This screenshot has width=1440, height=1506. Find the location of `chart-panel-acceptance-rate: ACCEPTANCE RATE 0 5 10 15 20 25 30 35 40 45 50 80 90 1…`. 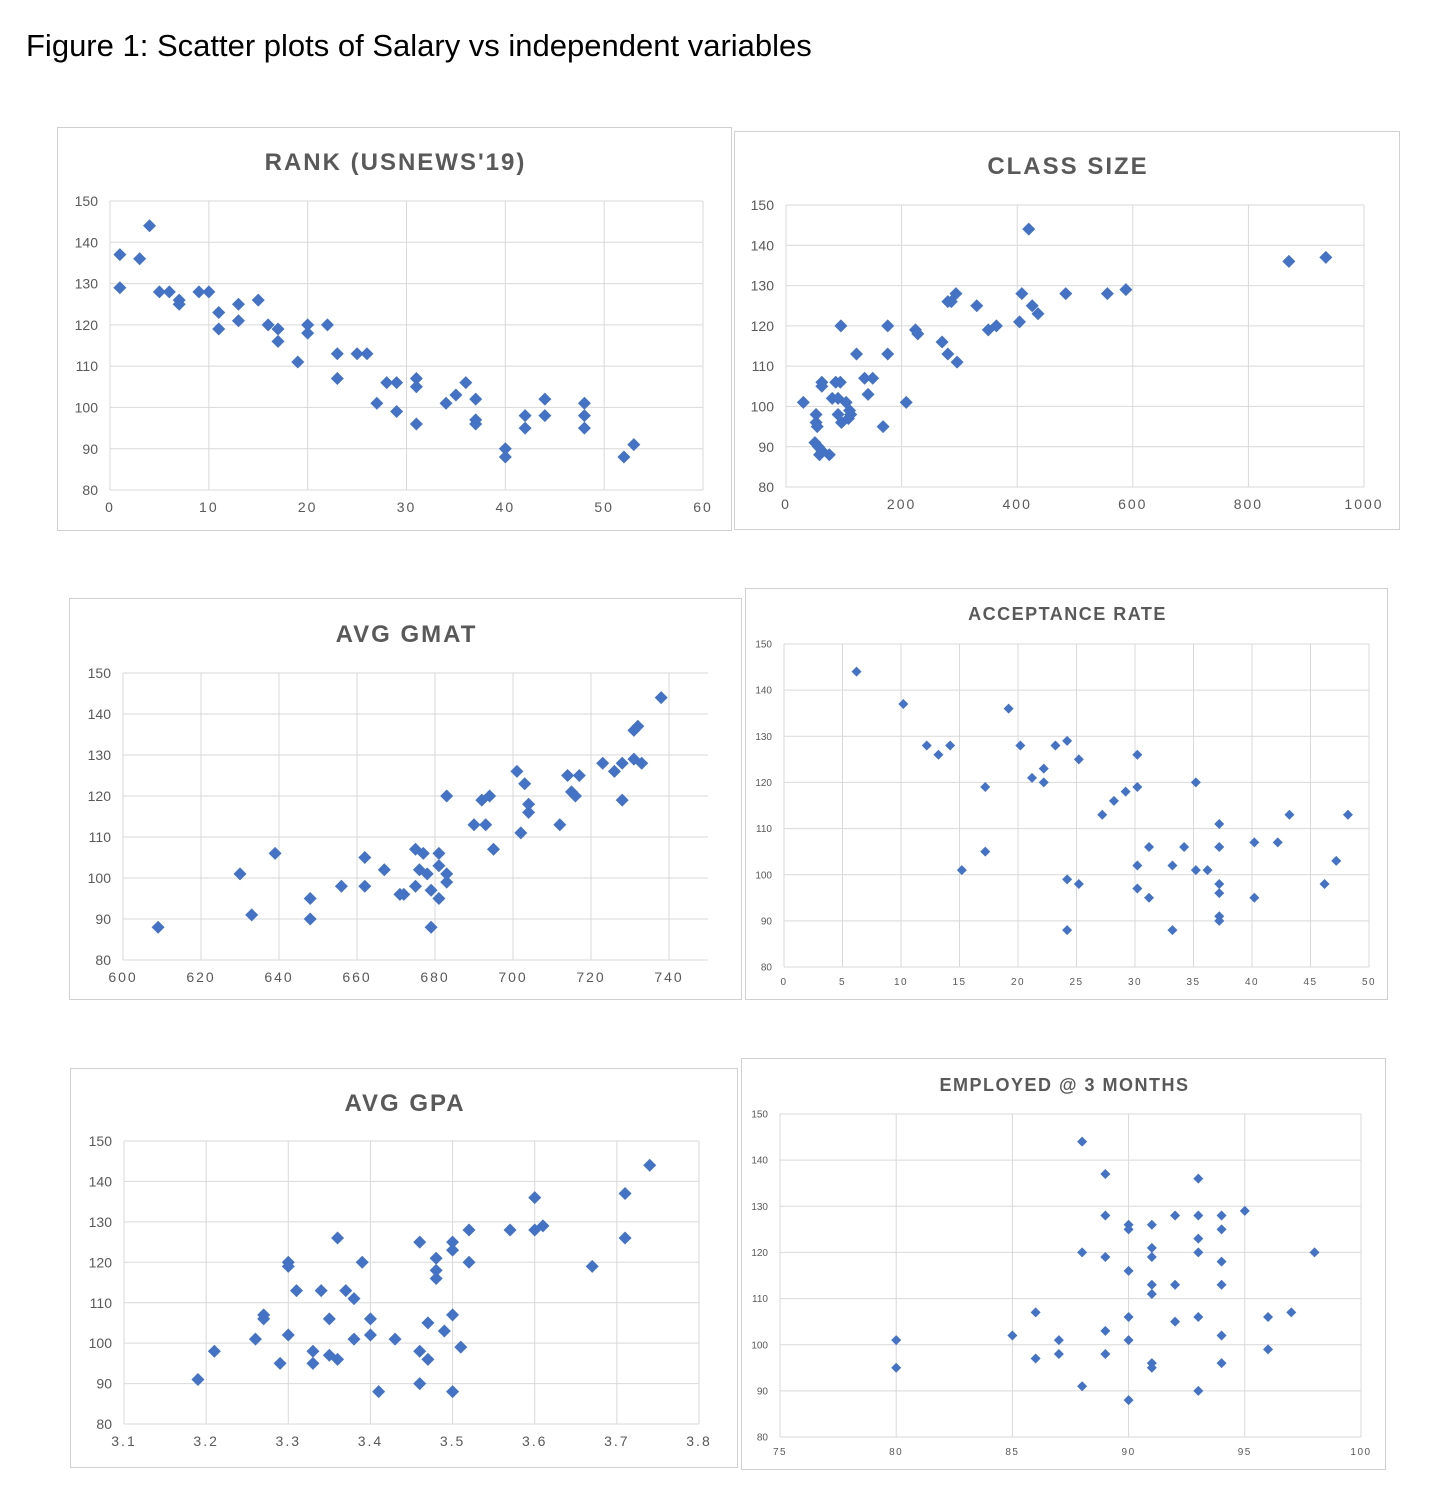

chart-panel-acceptance-rate: ACCEPTANCE RATE 0 5 10 15 20 25 30 35 40 45 50 80 90 1… is located at coordinates (1066, 794).